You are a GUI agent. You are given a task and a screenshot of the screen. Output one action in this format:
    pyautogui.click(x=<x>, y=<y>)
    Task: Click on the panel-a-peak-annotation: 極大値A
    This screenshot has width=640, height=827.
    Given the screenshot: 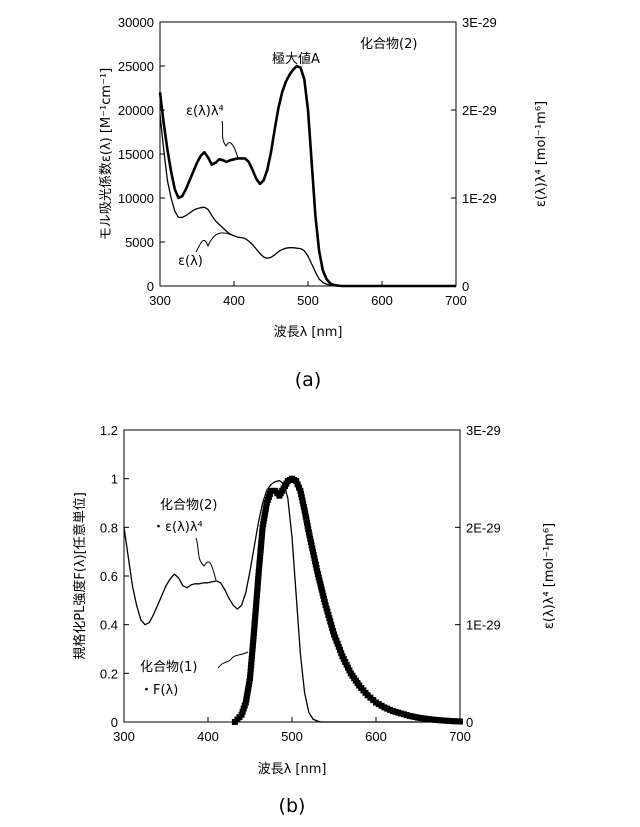 What is the action you would take?
    pyautogui.click(x=296, y=59)
    